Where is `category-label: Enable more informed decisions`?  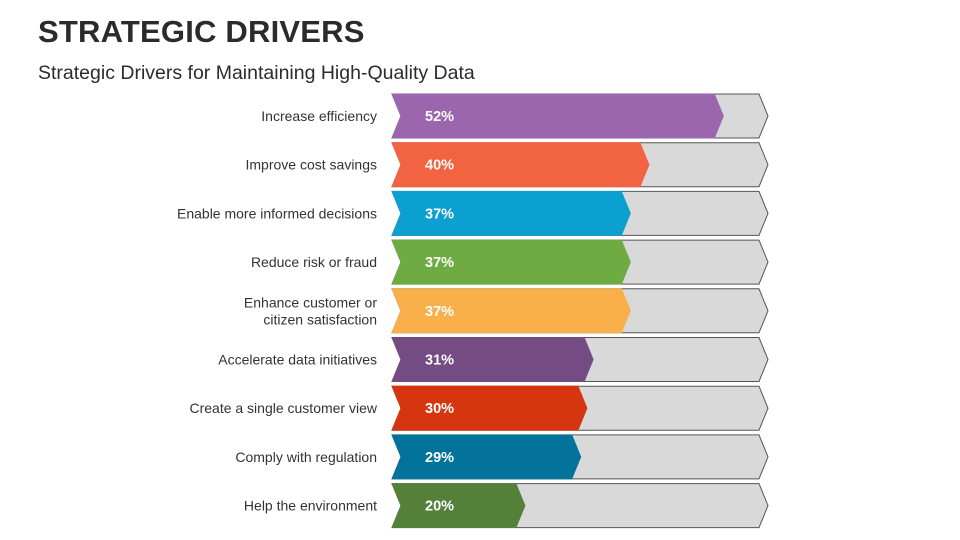
category-label: Enable more informed decisions is located at coordinates (277, 213).